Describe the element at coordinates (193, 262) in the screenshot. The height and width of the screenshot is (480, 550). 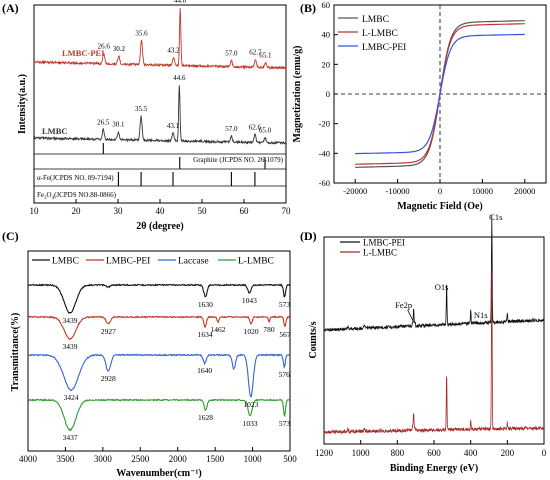
I see `panel-c-legend-text-laccase: Laccase` at that location.